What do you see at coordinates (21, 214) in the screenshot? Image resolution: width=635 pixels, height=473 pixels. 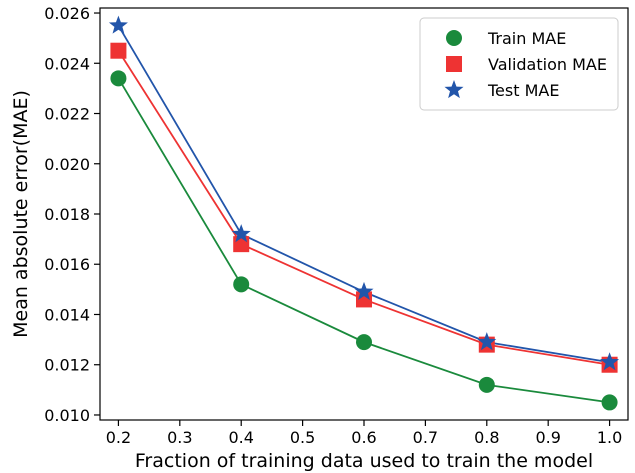 I see `y-axis-label: Mean absolute error(MAE)` at bounding box center [21, 214].